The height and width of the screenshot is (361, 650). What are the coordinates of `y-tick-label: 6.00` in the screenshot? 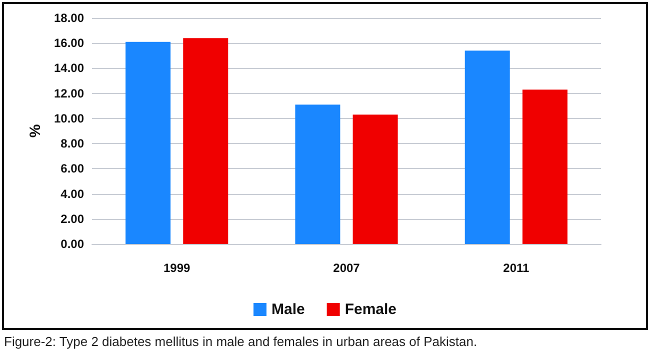 It's located at (72, 169).